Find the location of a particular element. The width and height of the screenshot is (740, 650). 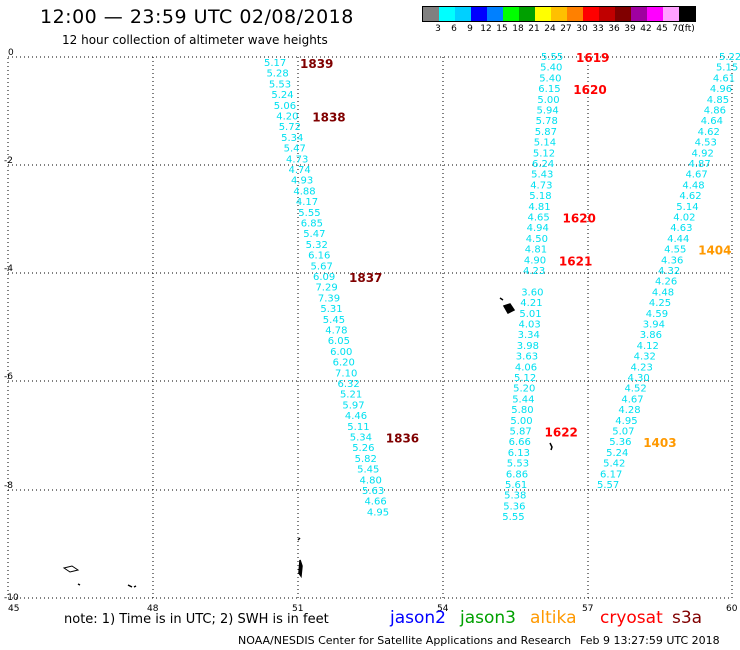

wave-height-label: 4.21 is located at coordinates (531, 303).